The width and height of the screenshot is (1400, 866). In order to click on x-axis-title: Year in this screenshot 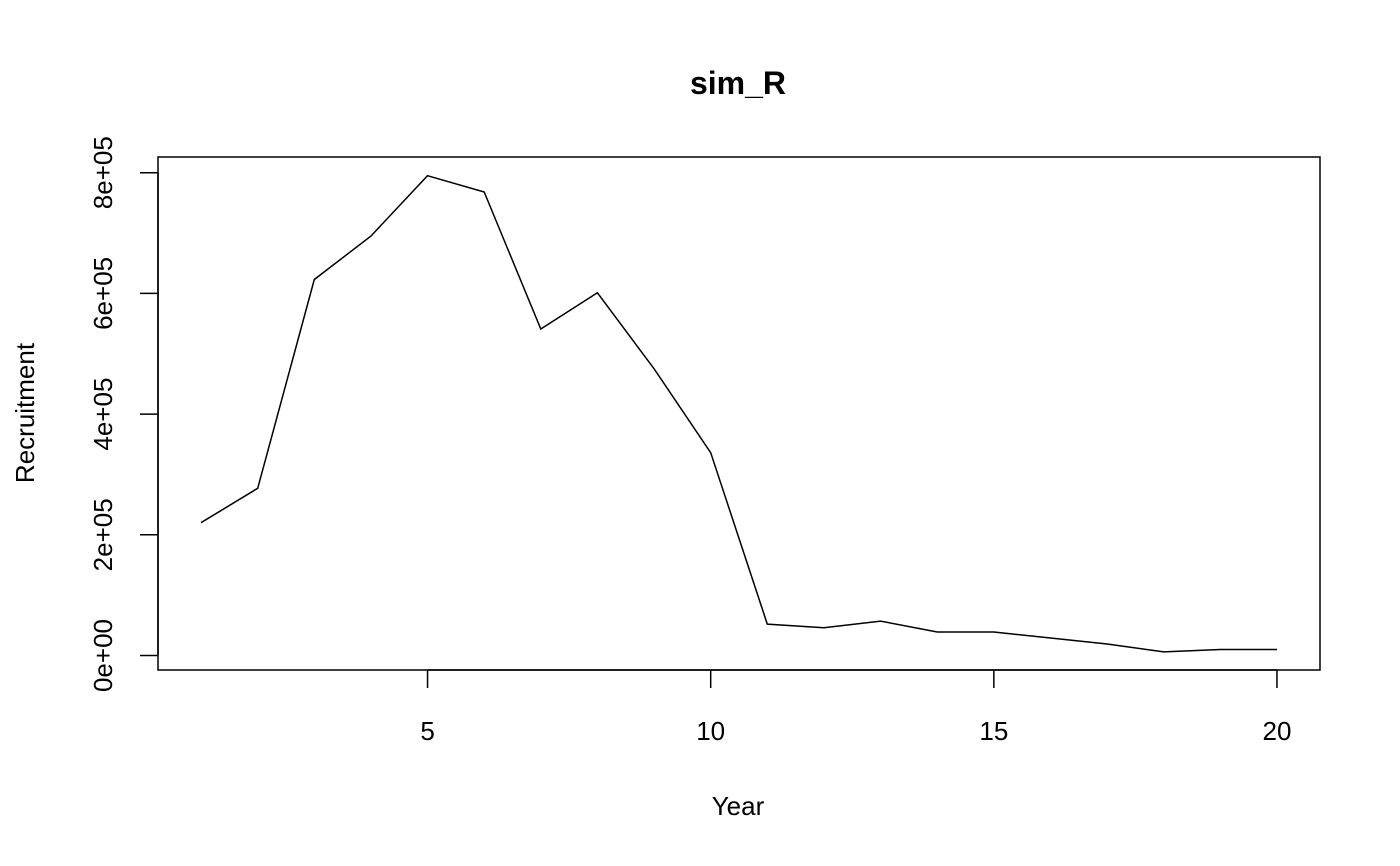, I will do `click(738, 806)`.